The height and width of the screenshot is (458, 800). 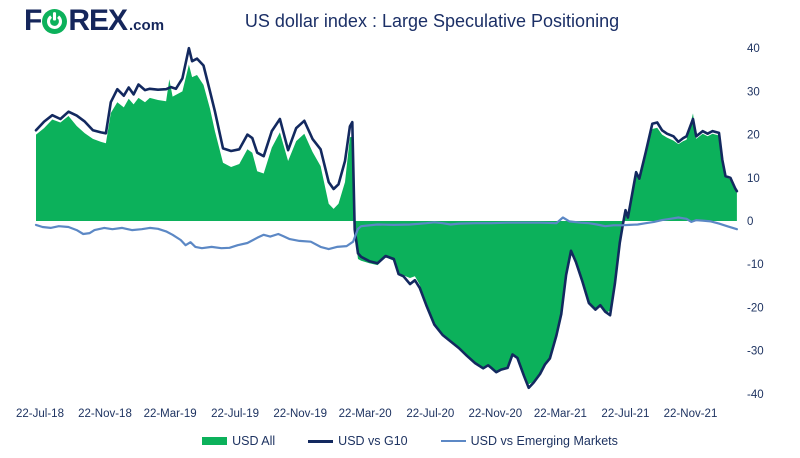 What do you see at coordinates (254, 441) in the screenshot?
I see `legend-label-usd-all: USD All` at bounding box center [254, 441].